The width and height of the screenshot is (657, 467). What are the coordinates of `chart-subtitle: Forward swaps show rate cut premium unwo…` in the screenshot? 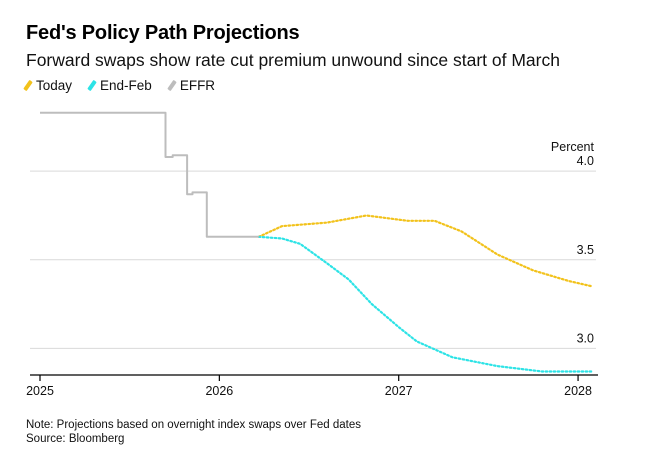 It's located at (293, 60).